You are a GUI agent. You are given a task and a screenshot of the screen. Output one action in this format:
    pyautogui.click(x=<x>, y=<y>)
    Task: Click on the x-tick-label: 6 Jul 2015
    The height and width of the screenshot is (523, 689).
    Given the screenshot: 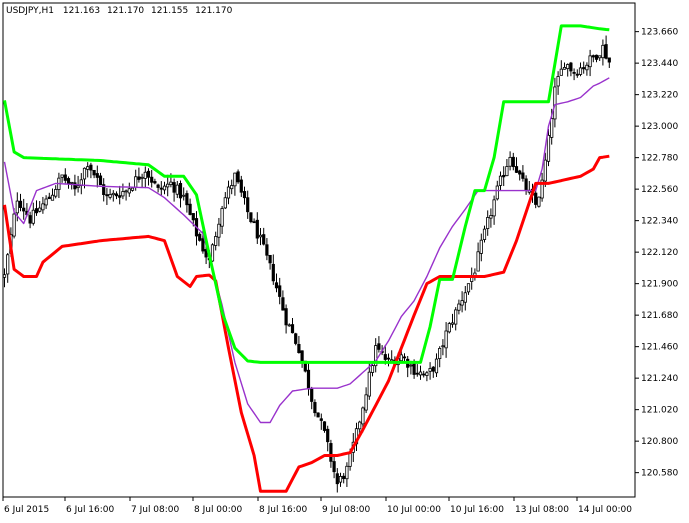 What is the action you would take?
    pyautogui.click(x=26, y=510)
    